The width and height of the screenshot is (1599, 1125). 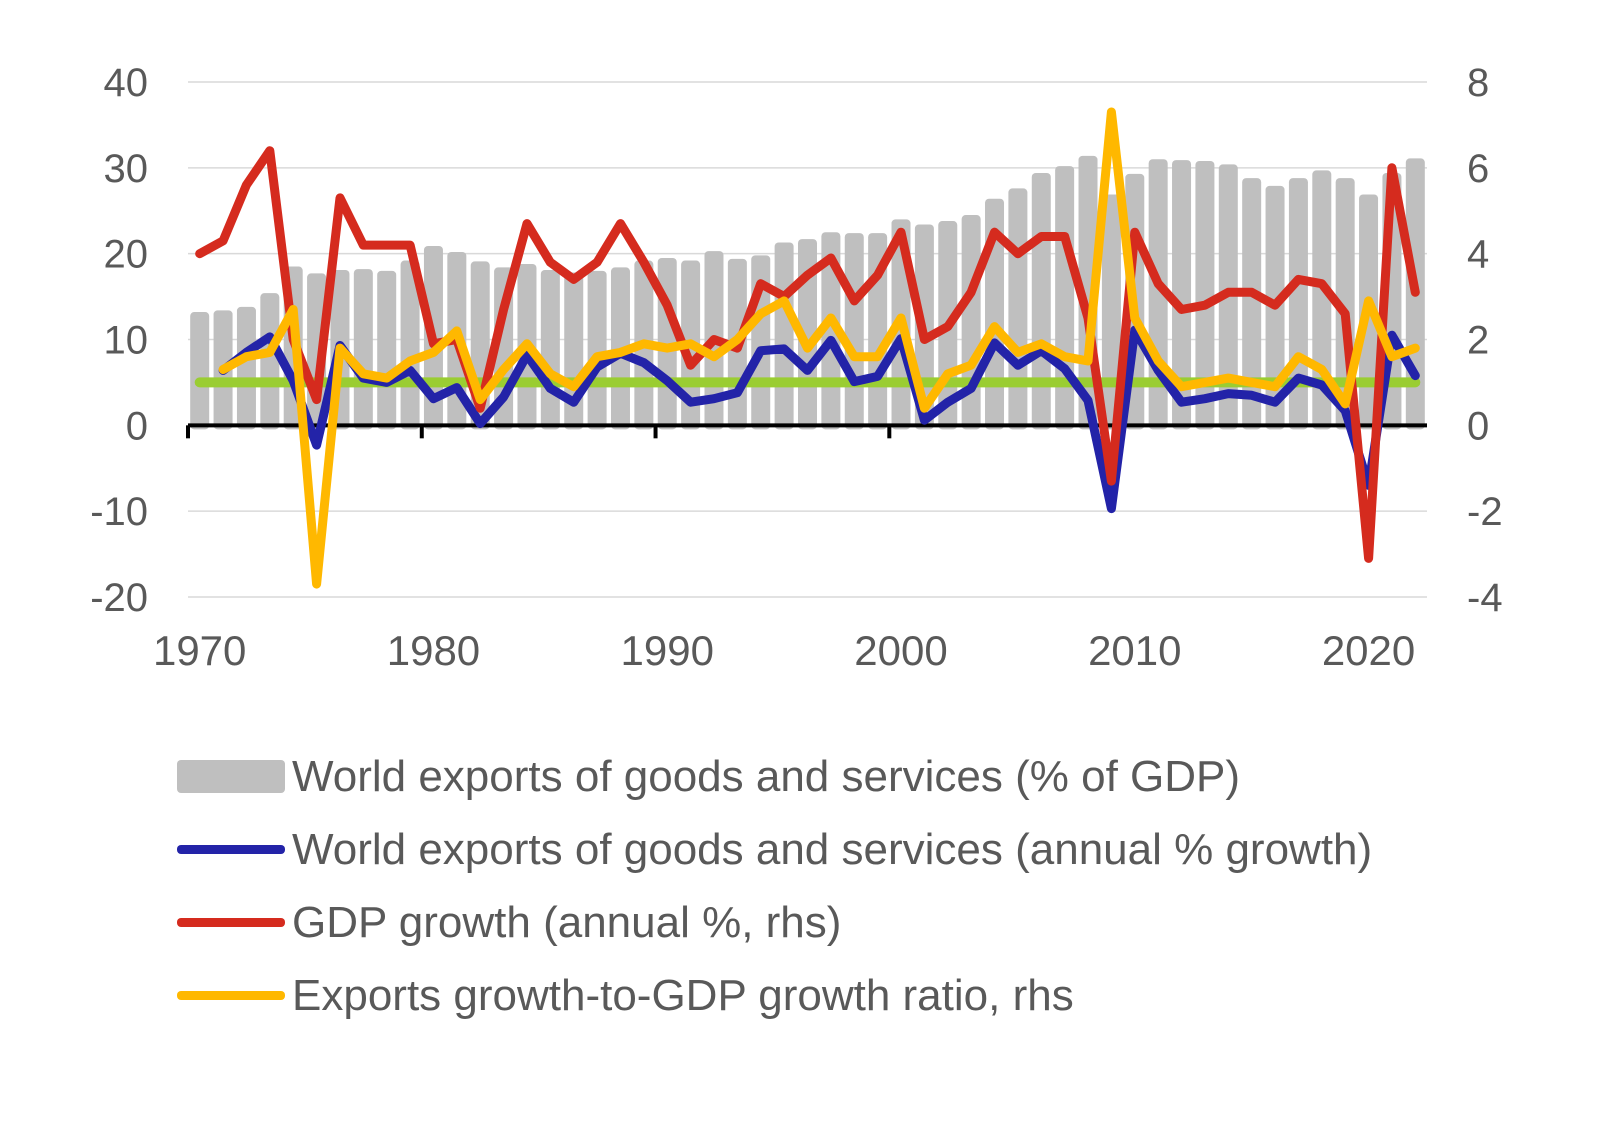 What do you see at coordinates (1478, 255) in the screenshot?
I see `y-right-tick-label: 4` at bounding box center [1478, 255].